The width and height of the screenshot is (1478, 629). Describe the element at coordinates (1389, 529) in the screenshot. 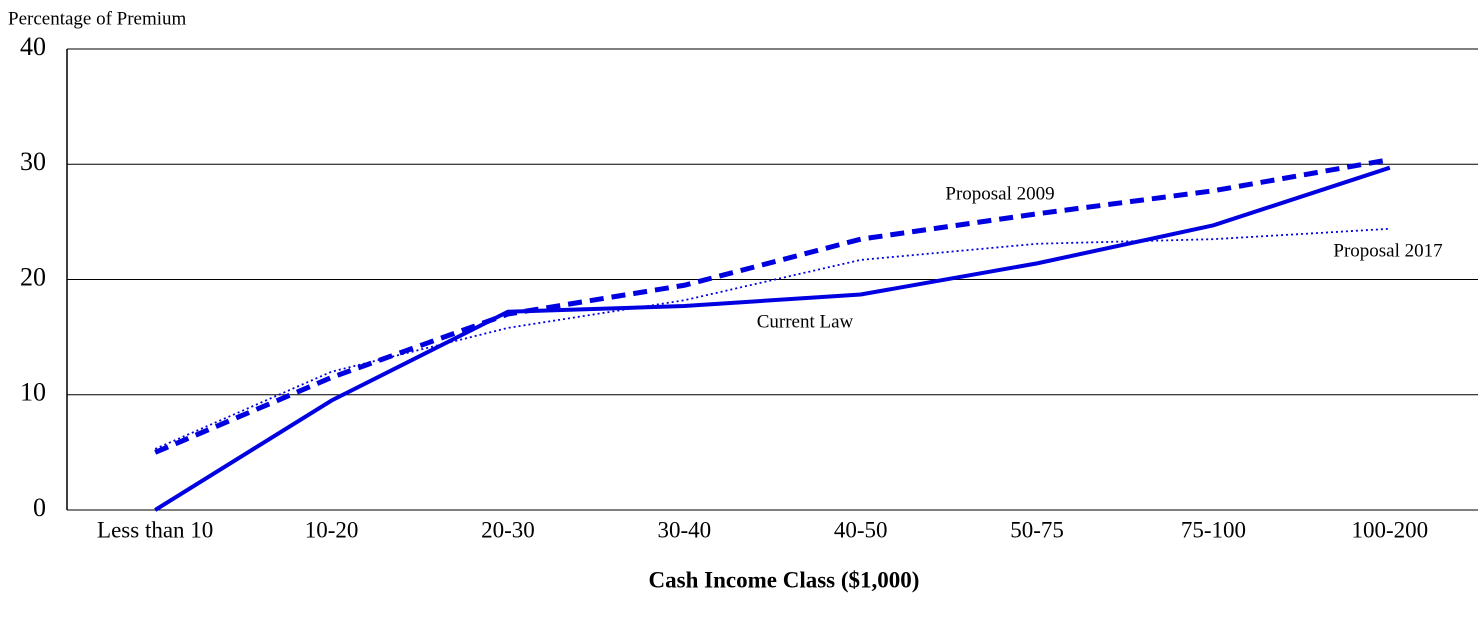

I see `x-tick-label: 100-200` at that location.